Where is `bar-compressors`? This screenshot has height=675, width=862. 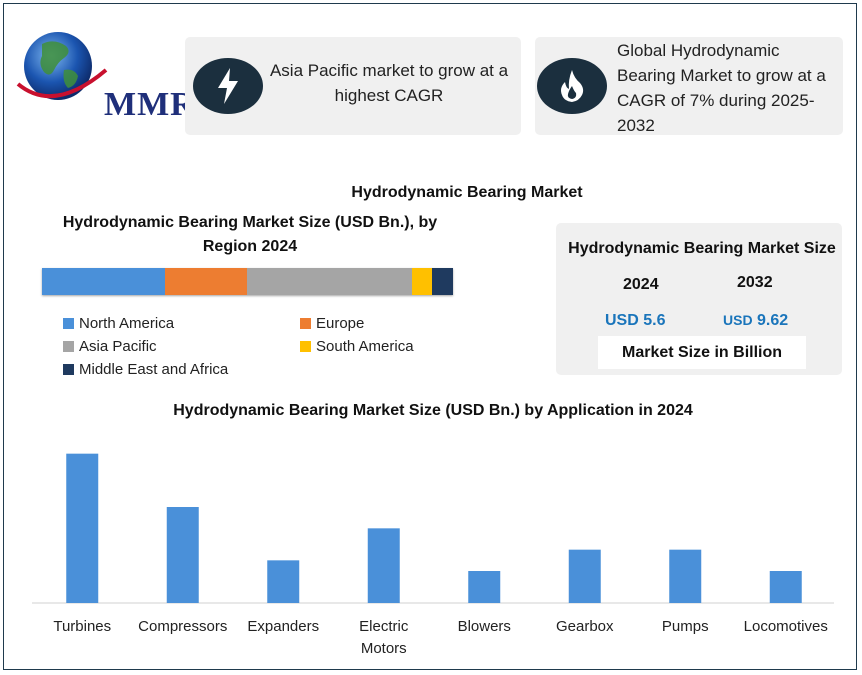
bar-compressors is located at coordinates (182, 555).